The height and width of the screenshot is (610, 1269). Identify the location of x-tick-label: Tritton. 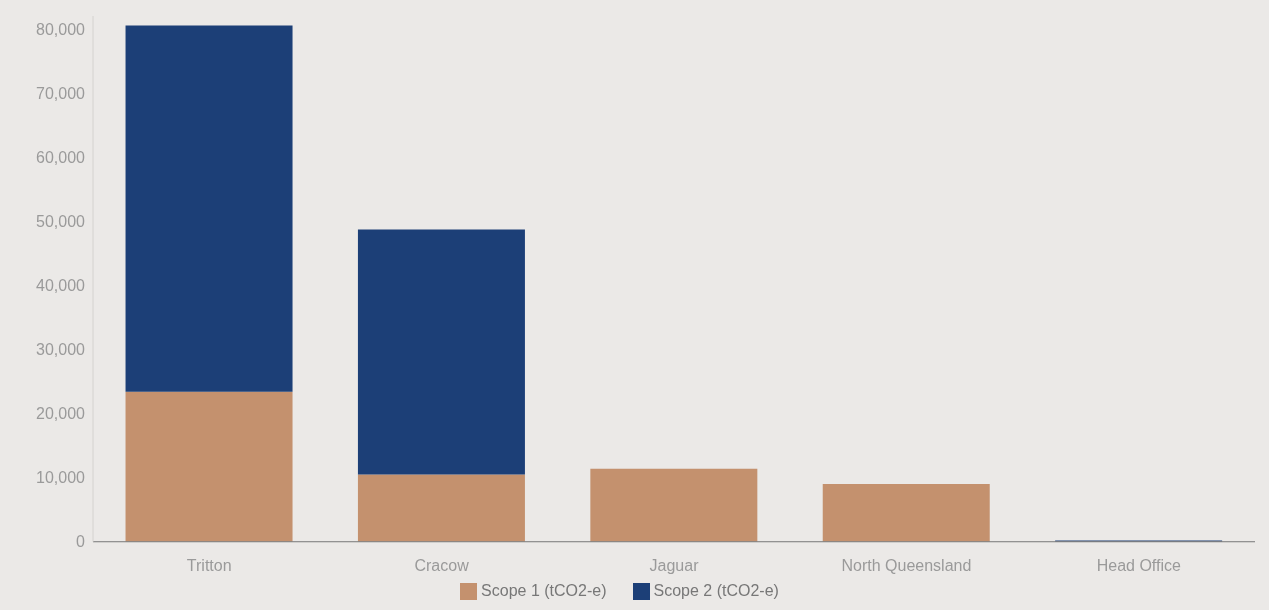
(209, 566).